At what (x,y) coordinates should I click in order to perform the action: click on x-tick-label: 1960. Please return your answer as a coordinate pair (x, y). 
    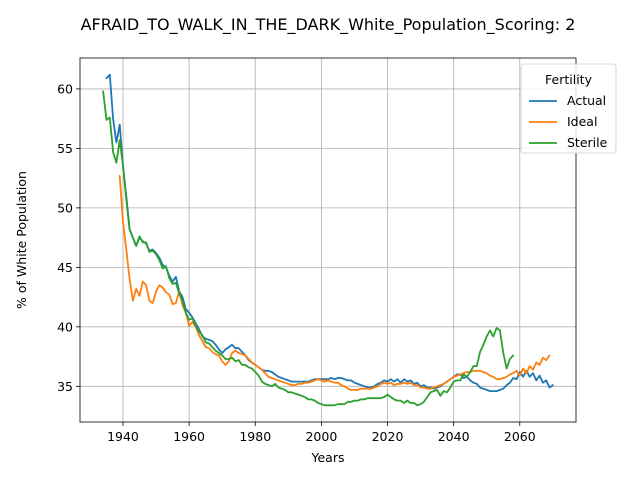
    Looking at the image, I should click on (189, 436).